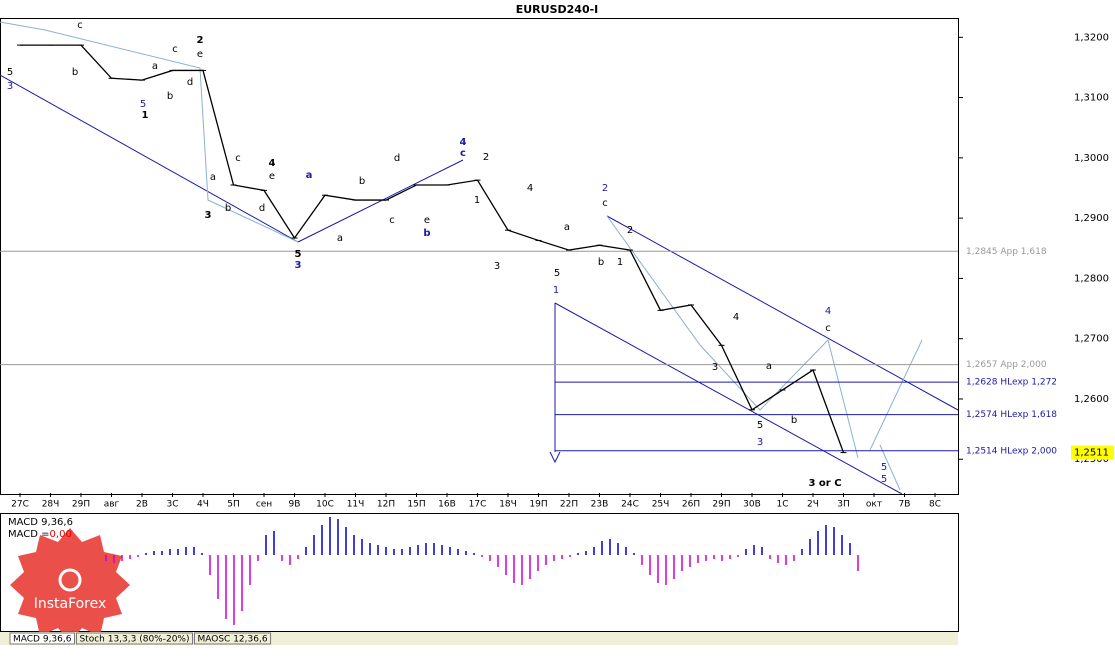 Image resolution: width=1115 pixels, height=661 pixels. What do you see at coordinates (295, 505) in the screenshot?
I see `x-tick-label: 9В` at bounding box center [295, 505].